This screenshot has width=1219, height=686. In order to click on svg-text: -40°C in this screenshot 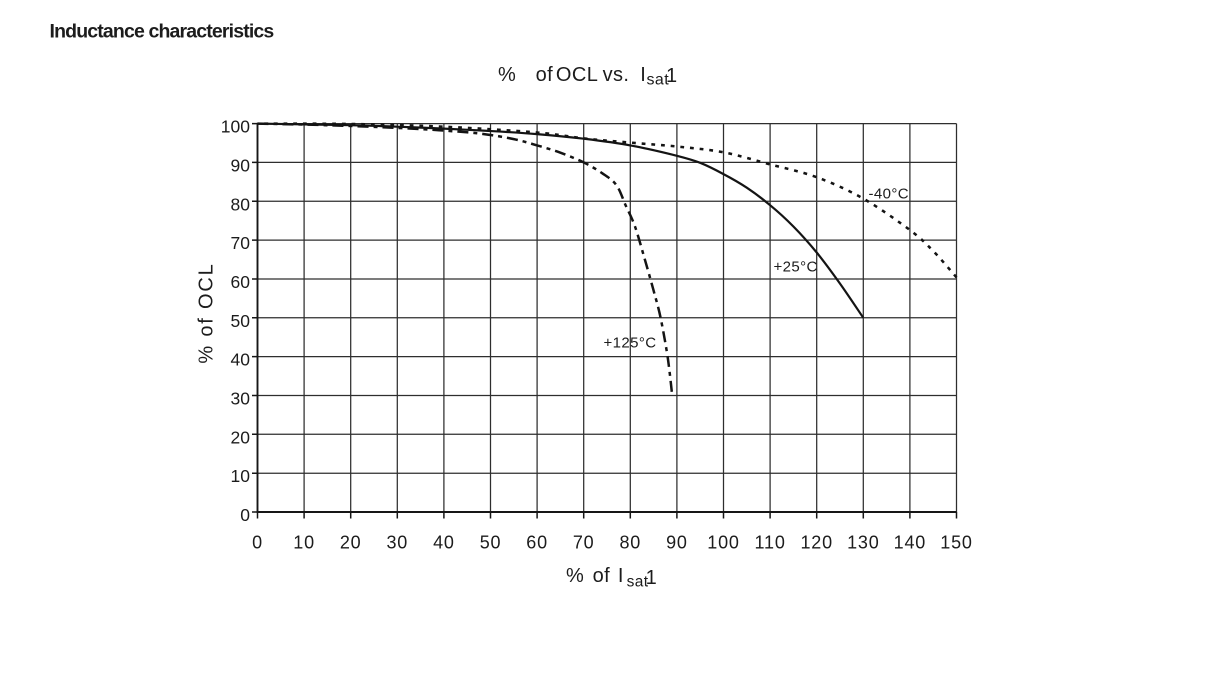, I will do `click(889, 193)`.